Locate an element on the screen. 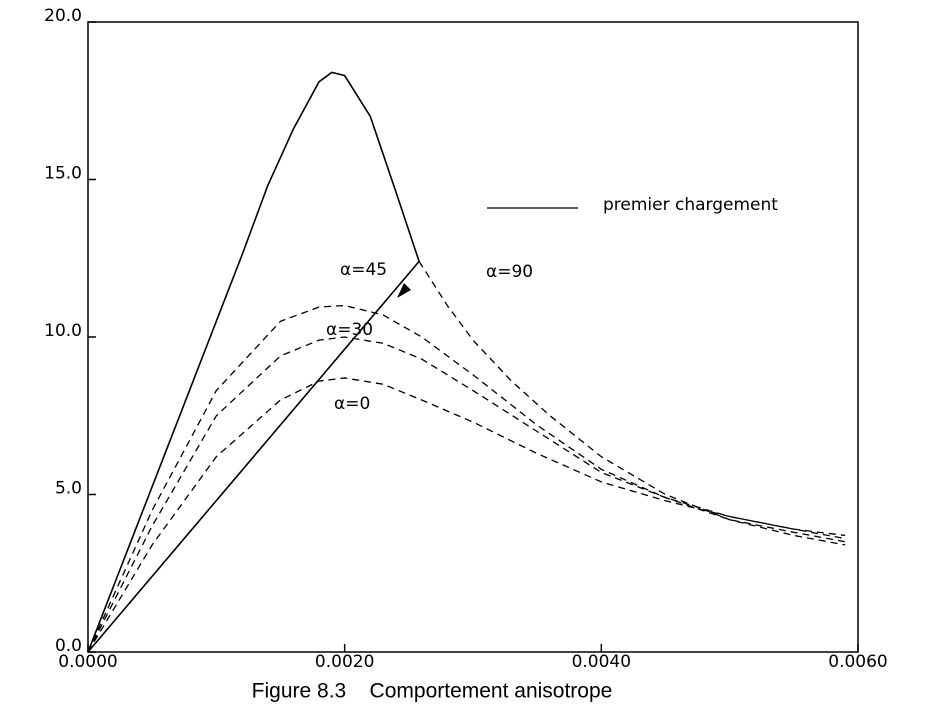 The image size is (928, 714). x-tick-label: 0.0020 is located at coordinates (344, 662).